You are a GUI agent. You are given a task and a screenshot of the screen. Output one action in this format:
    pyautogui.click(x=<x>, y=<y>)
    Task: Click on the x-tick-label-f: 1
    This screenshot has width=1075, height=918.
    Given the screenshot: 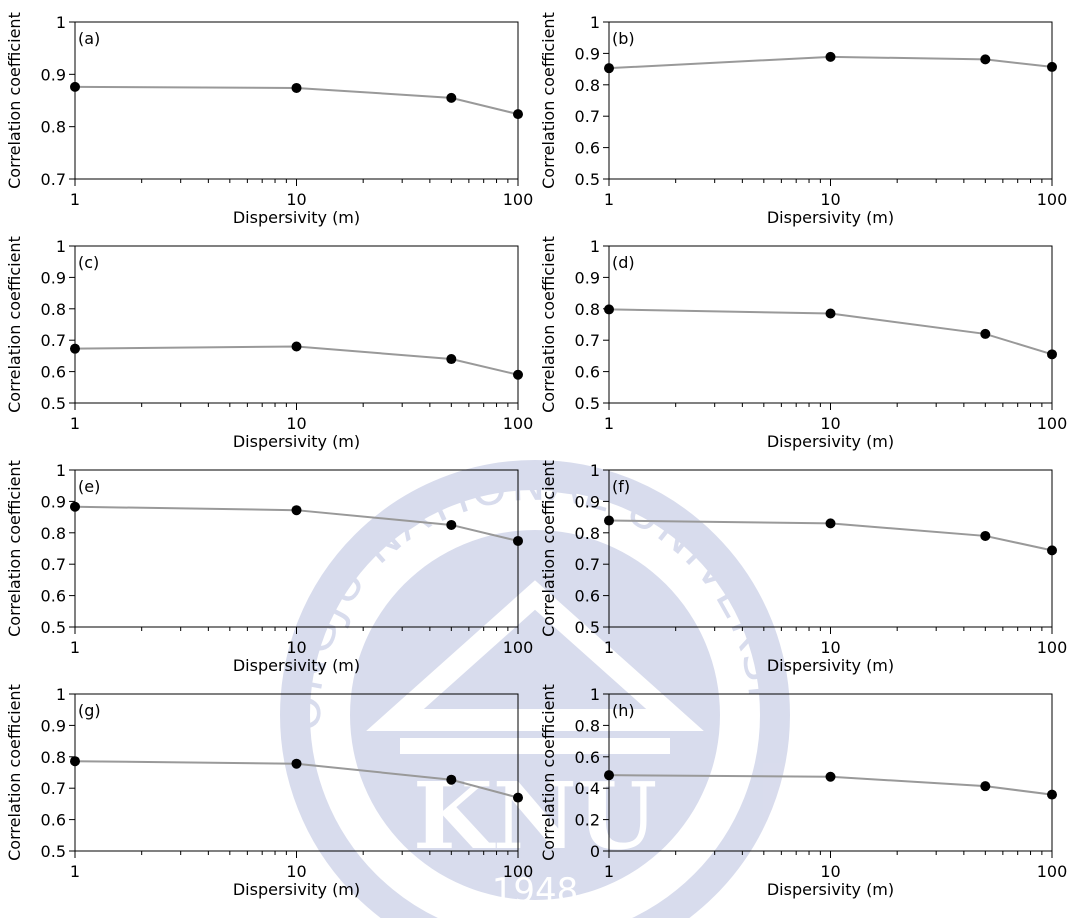 What is the action you would take?
    pyautogui.click(x=609, y=647)
    